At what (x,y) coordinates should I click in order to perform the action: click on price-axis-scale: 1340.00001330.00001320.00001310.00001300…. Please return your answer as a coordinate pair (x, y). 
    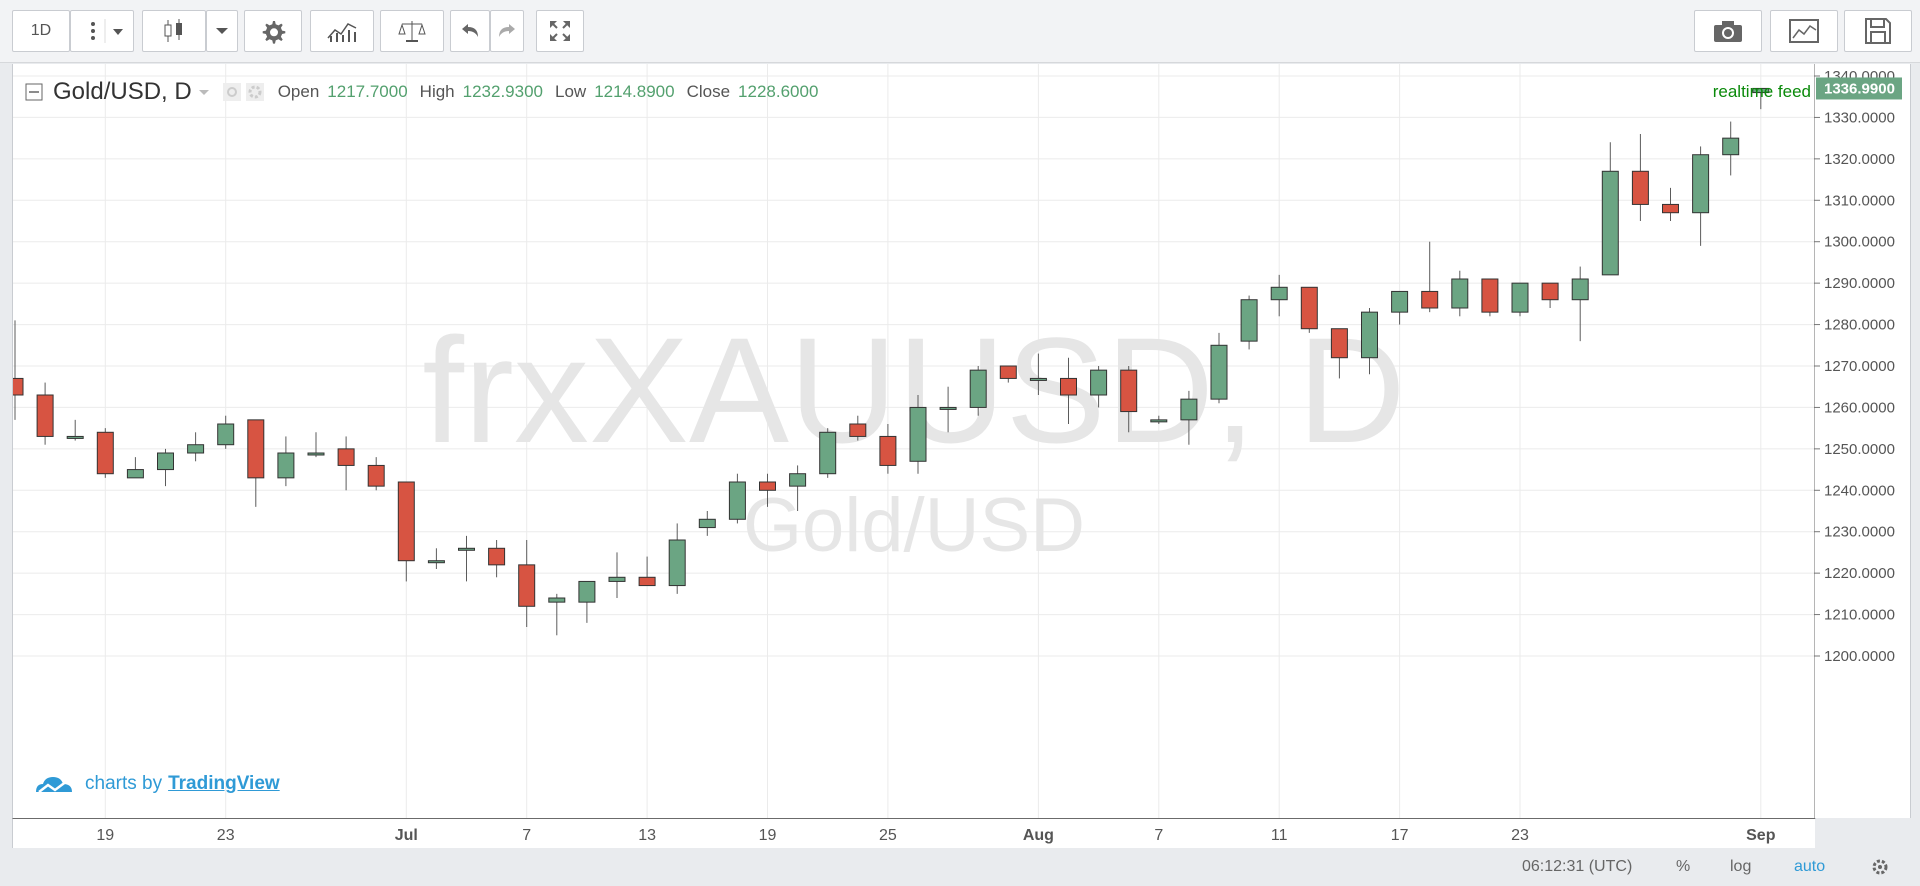
    Looking at the image, I should click on (1858, 441).